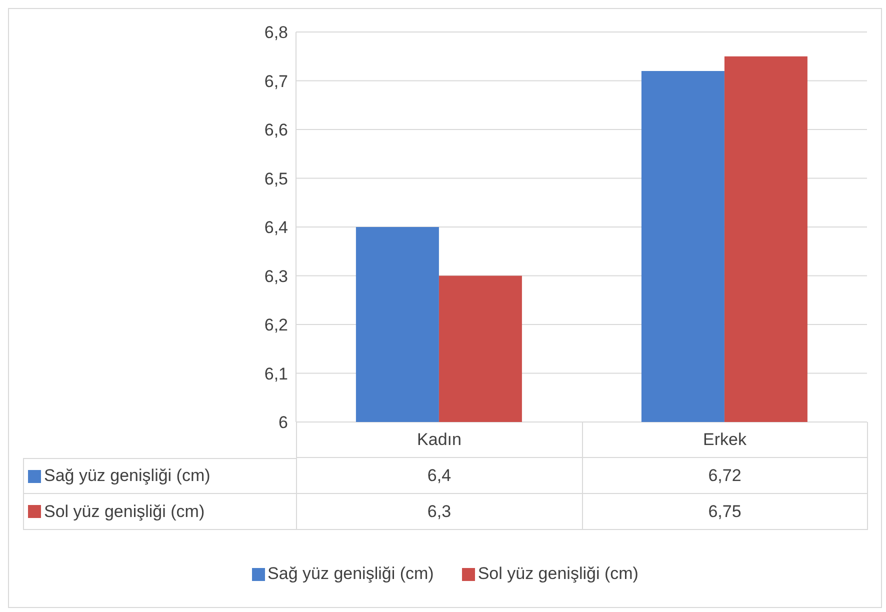 The width and height of the screenshot is (886, 612). I want to click on y-tick-label: 6,2, so click(276, 325).